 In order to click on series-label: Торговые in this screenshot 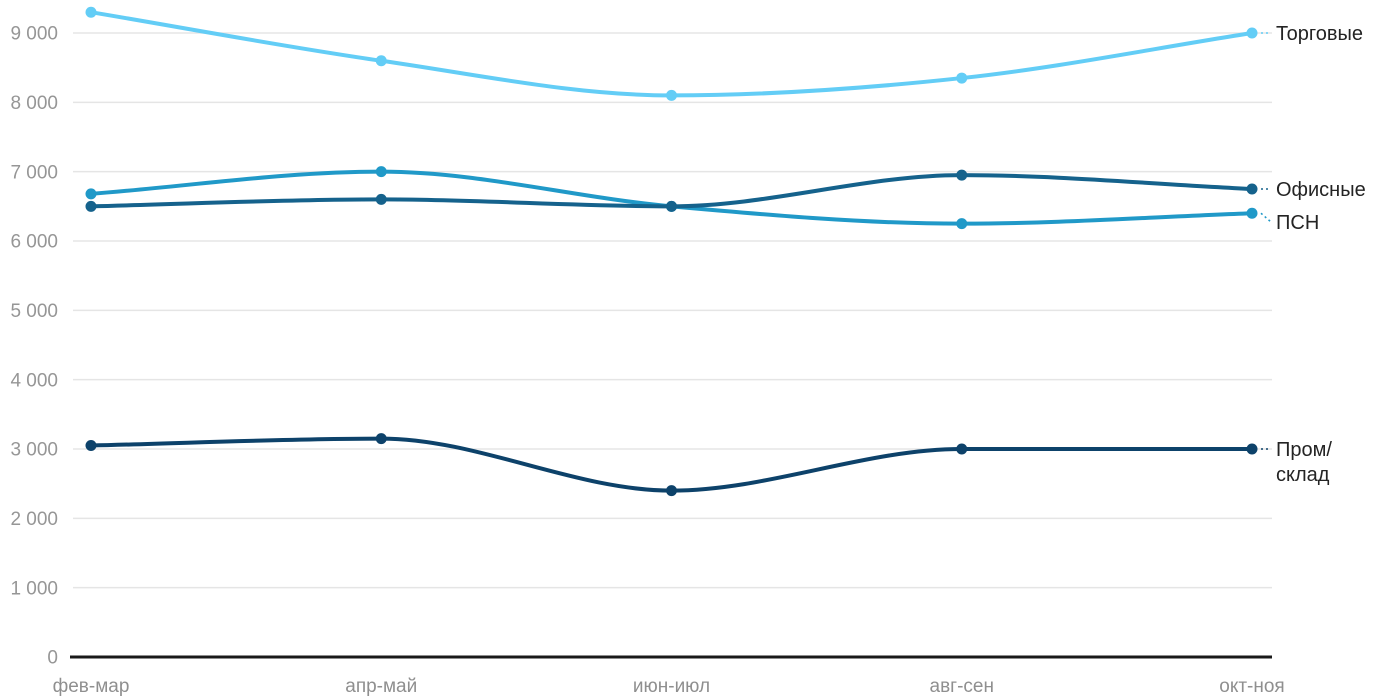, I will do `click(1319, 34)`.